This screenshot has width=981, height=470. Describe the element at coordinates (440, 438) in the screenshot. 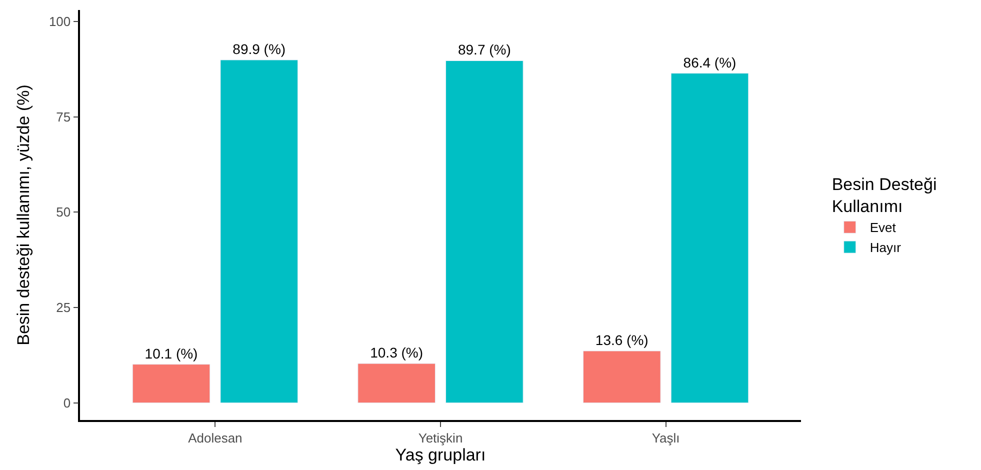

I see `x-tick-label: Yetişkin` at that location.